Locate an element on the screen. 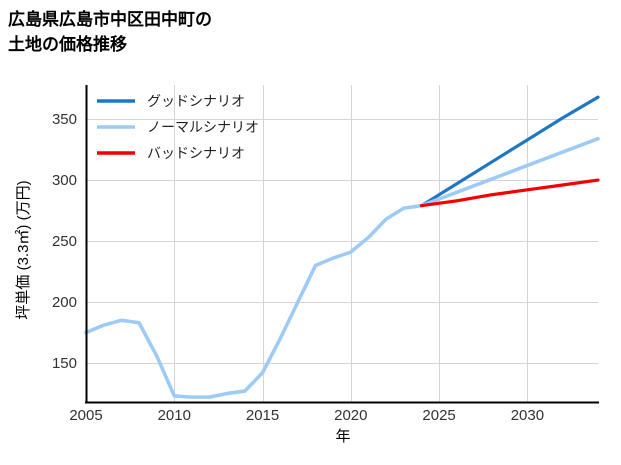 This screenshot has width=621, height=465. y-tick-label: 150 is located at coordinates (64, 363).